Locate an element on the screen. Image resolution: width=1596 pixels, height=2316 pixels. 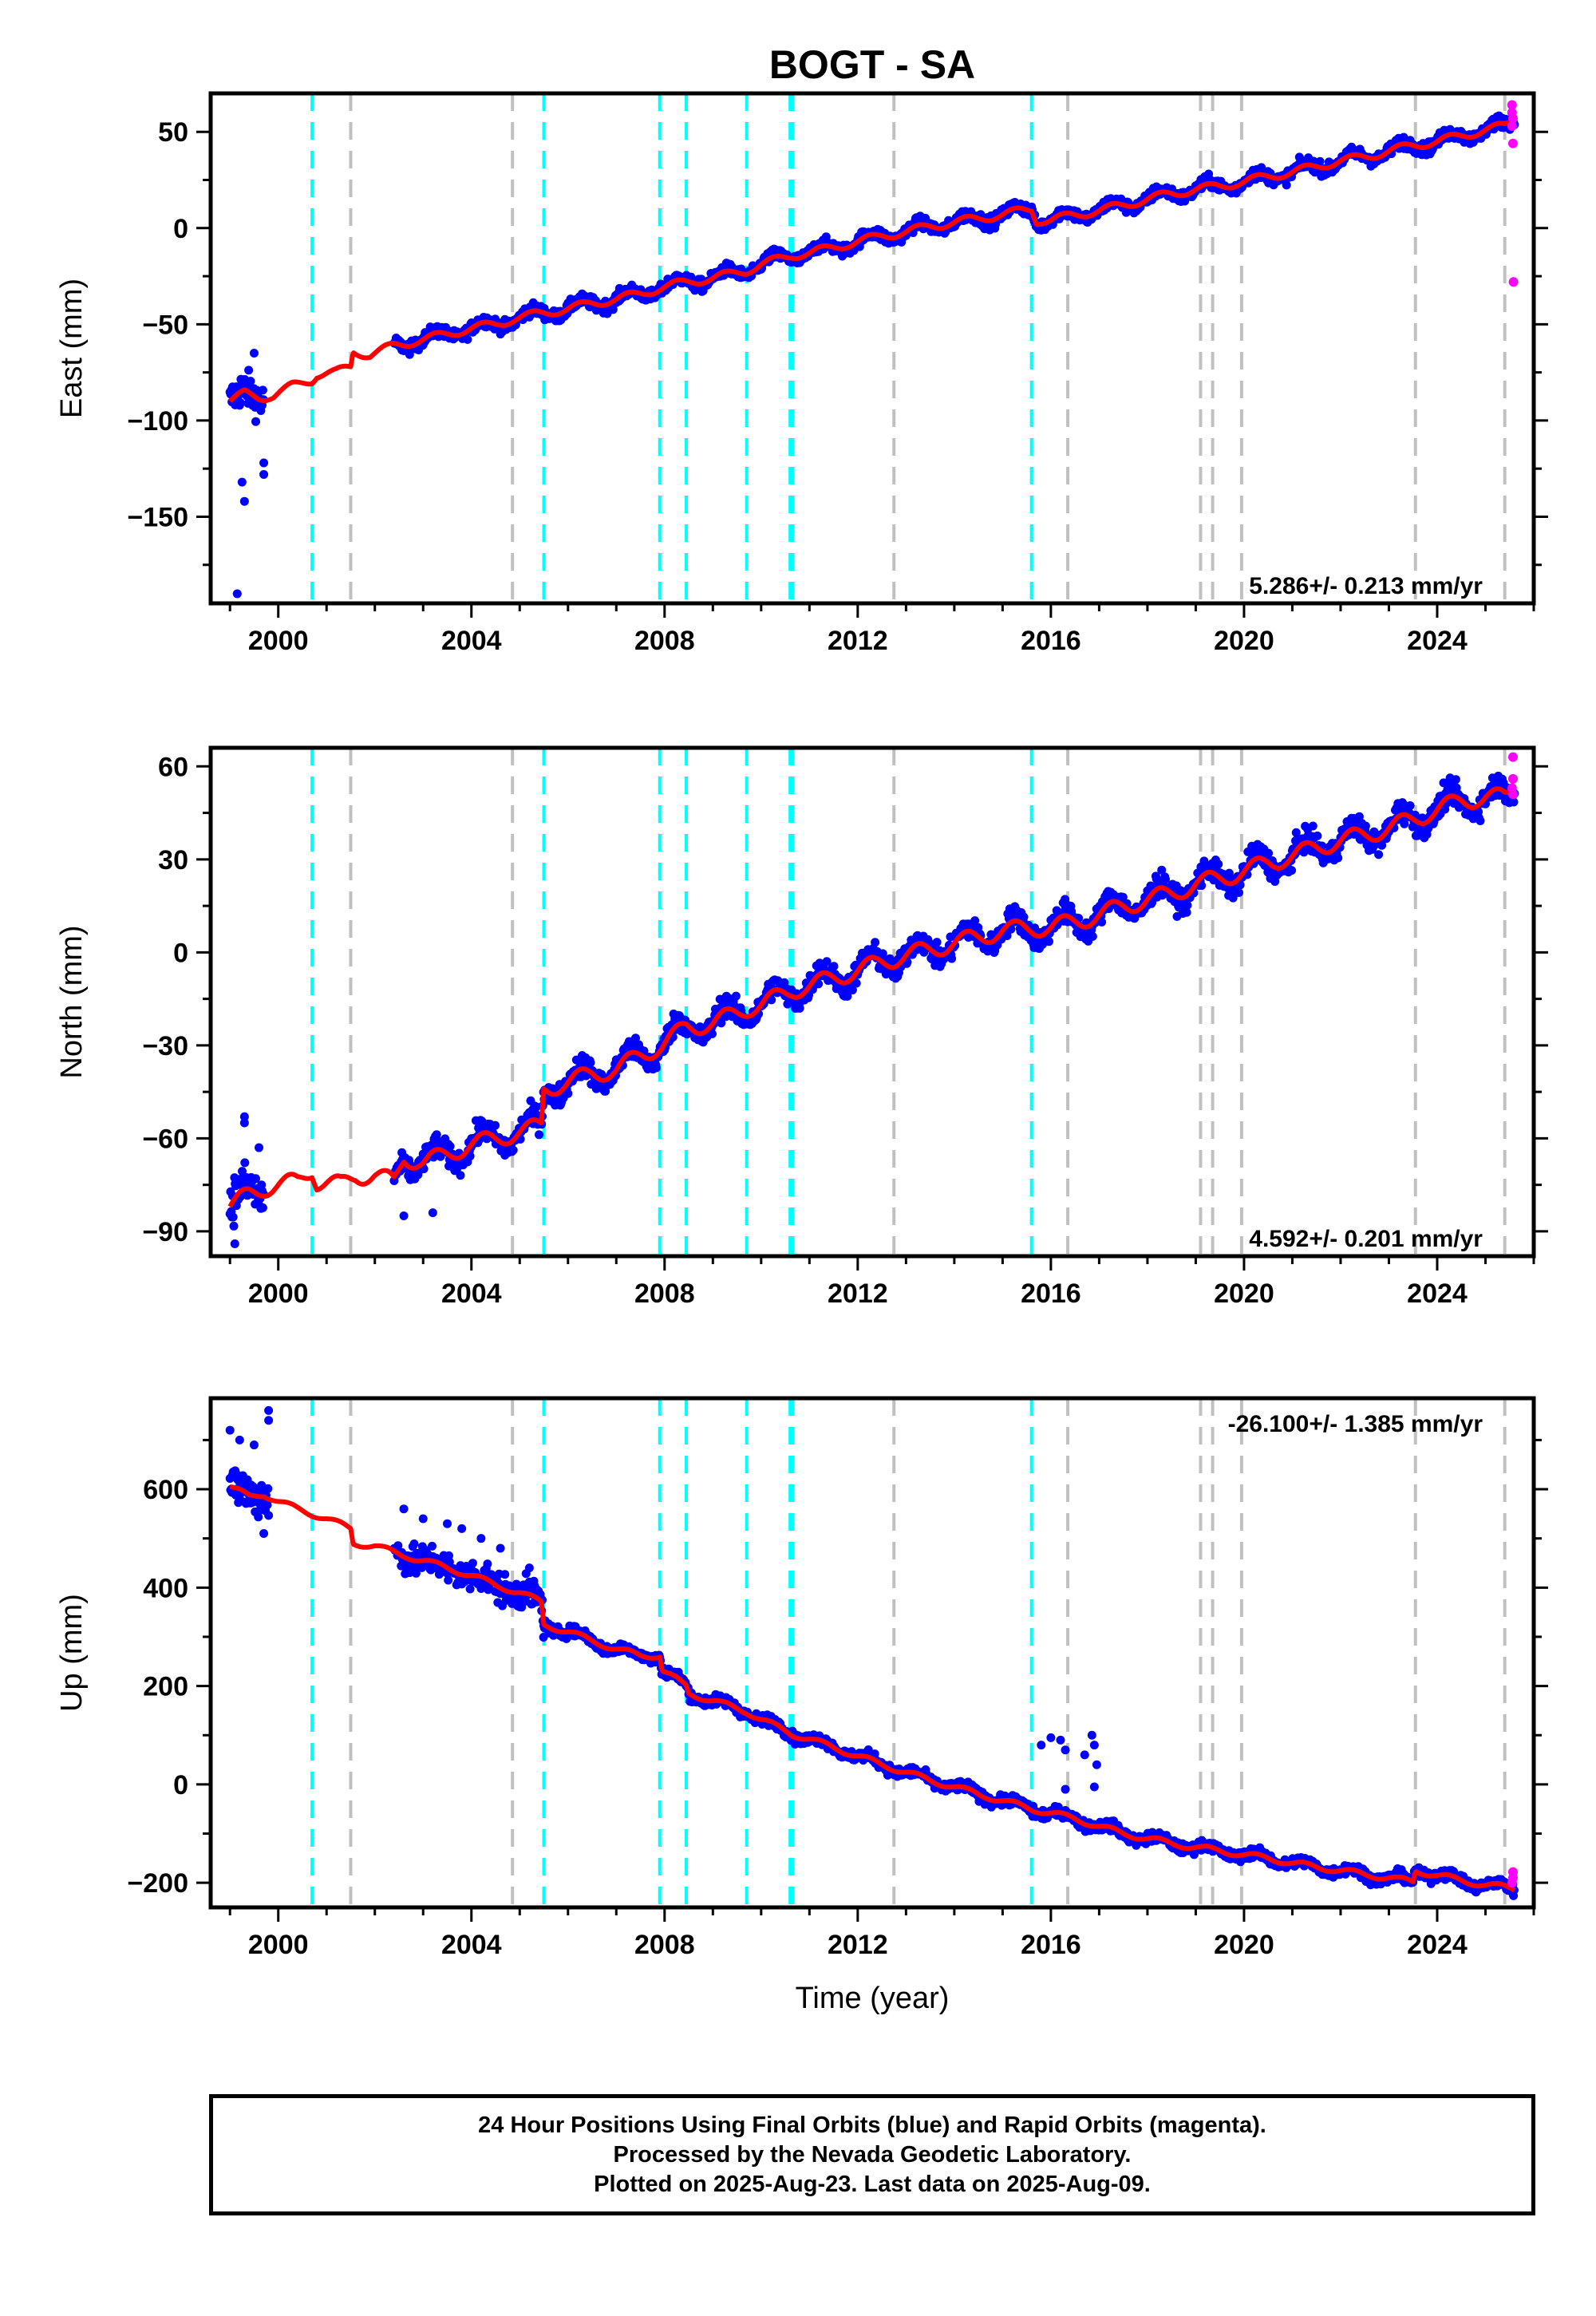
y-tick-label: −150 is located at coordinates (157, 517).